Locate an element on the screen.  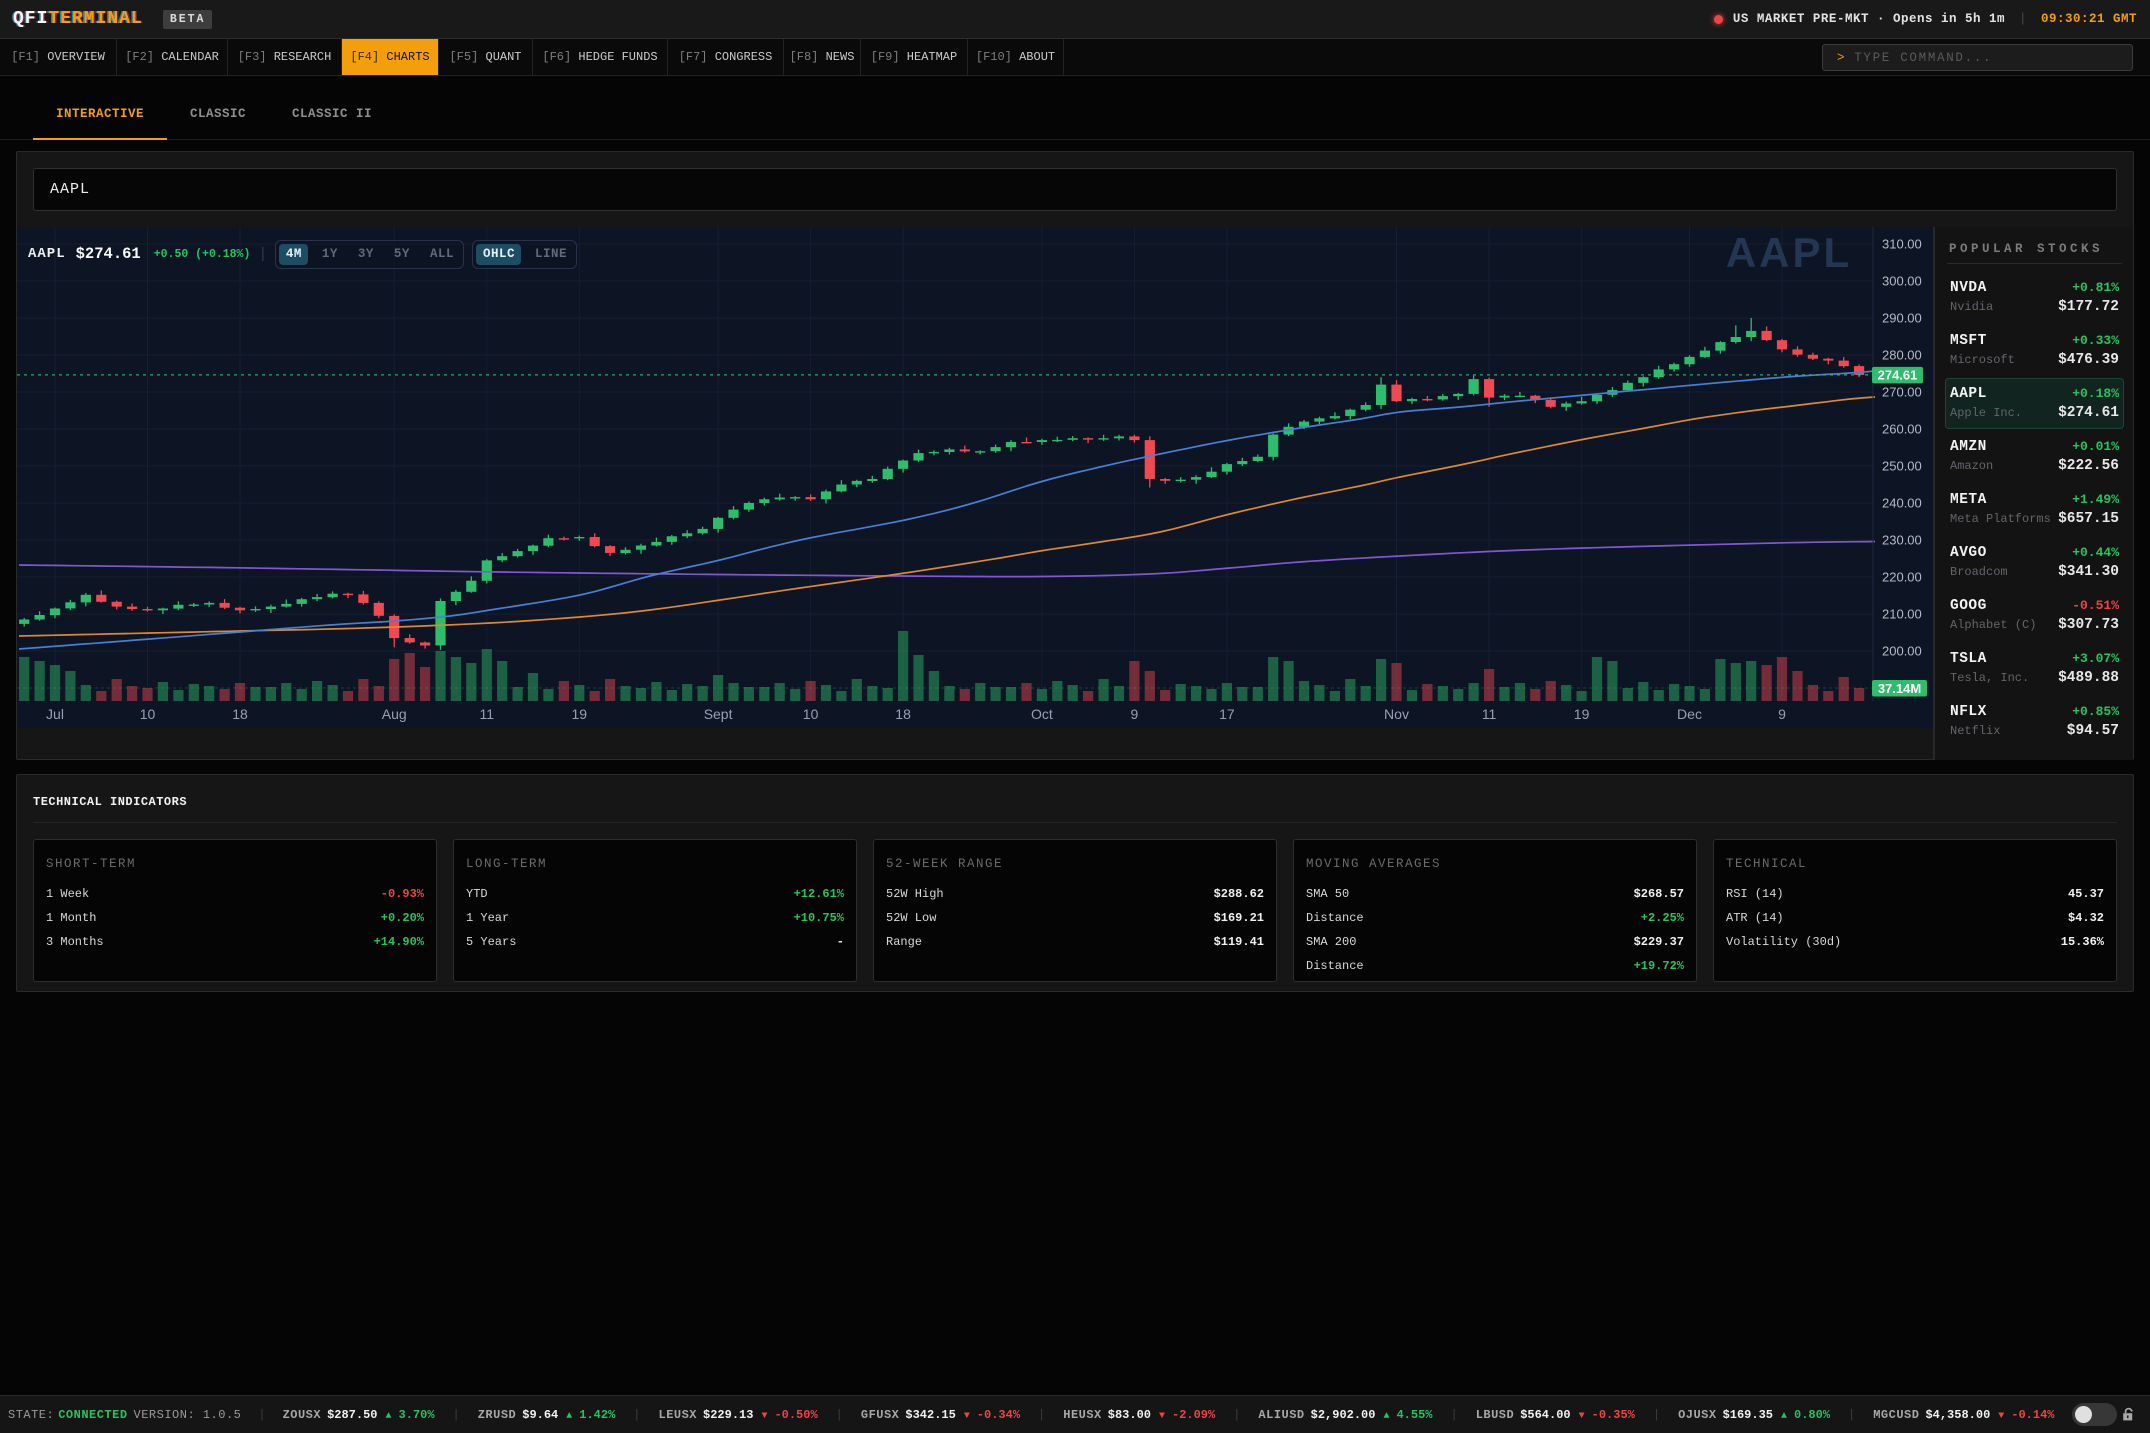
svg-text: 210.00 is located at coordinates (1902, 614).